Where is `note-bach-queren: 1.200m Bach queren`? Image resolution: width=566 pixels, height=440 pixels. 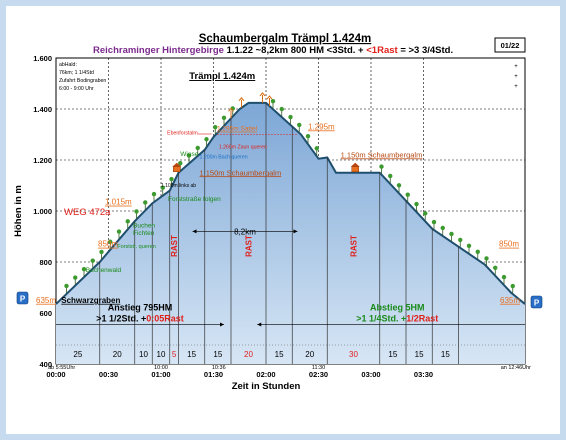 note-bach-queren: 1.200m Bach queren is located at coordinates (224, 158).